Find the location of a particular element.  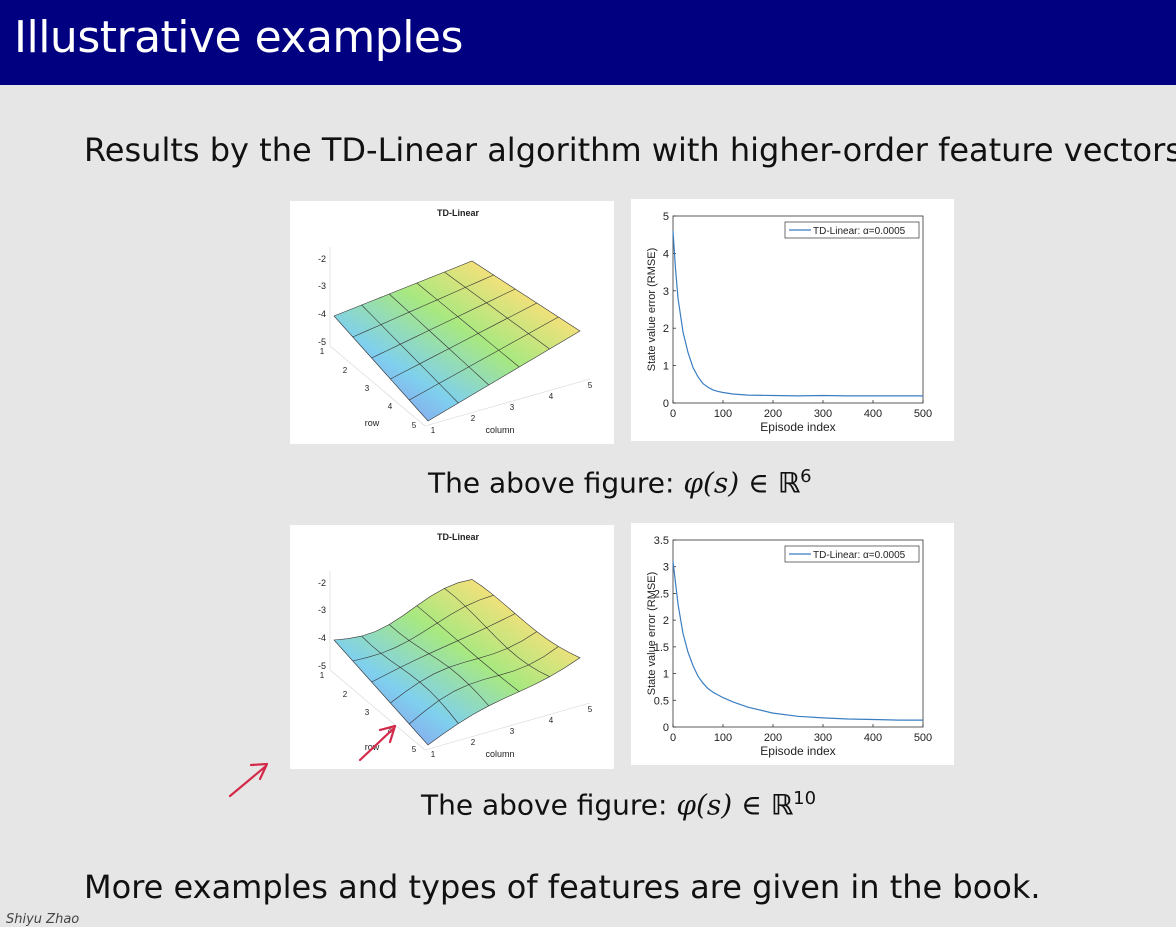

y-tick-label: 4 is located at coordinates (666, 254).